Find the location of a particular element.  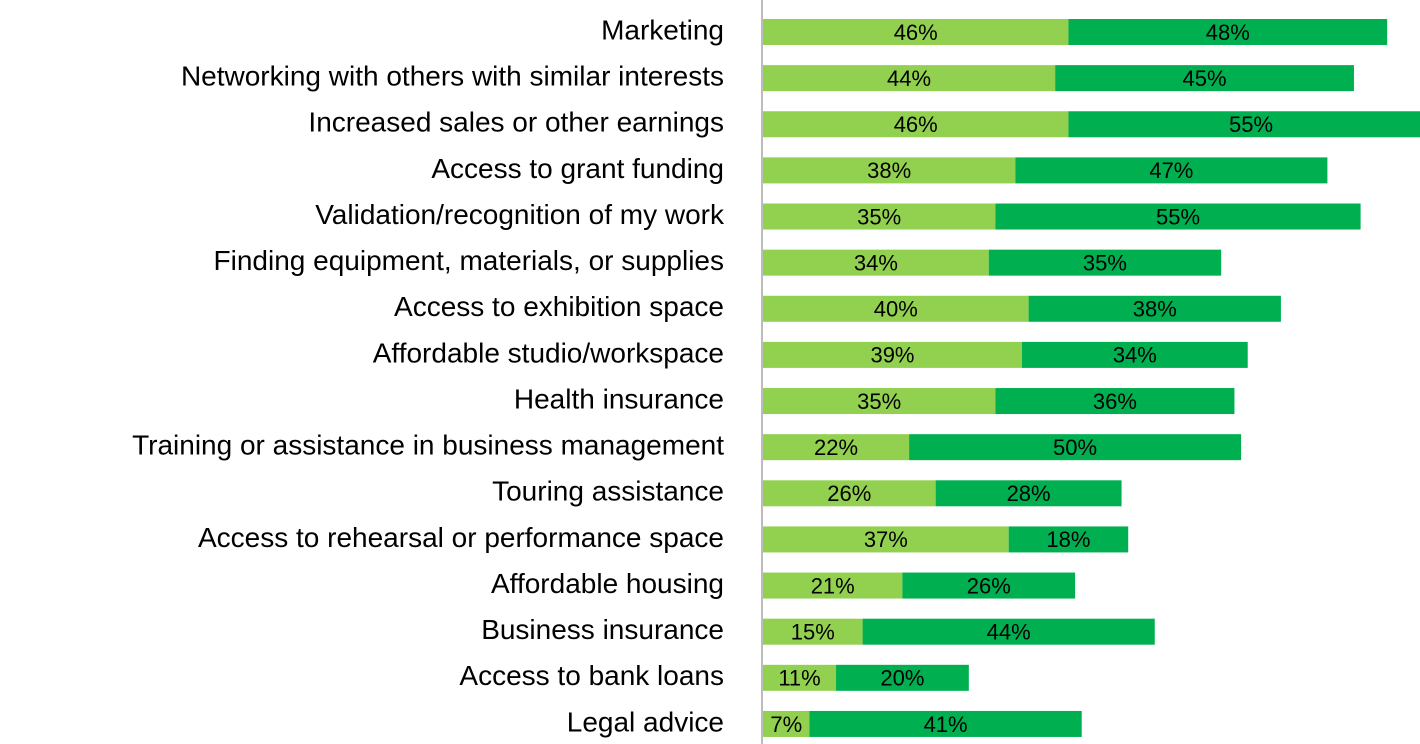

category-label: Business insurance is located at coordinates (602, 629).